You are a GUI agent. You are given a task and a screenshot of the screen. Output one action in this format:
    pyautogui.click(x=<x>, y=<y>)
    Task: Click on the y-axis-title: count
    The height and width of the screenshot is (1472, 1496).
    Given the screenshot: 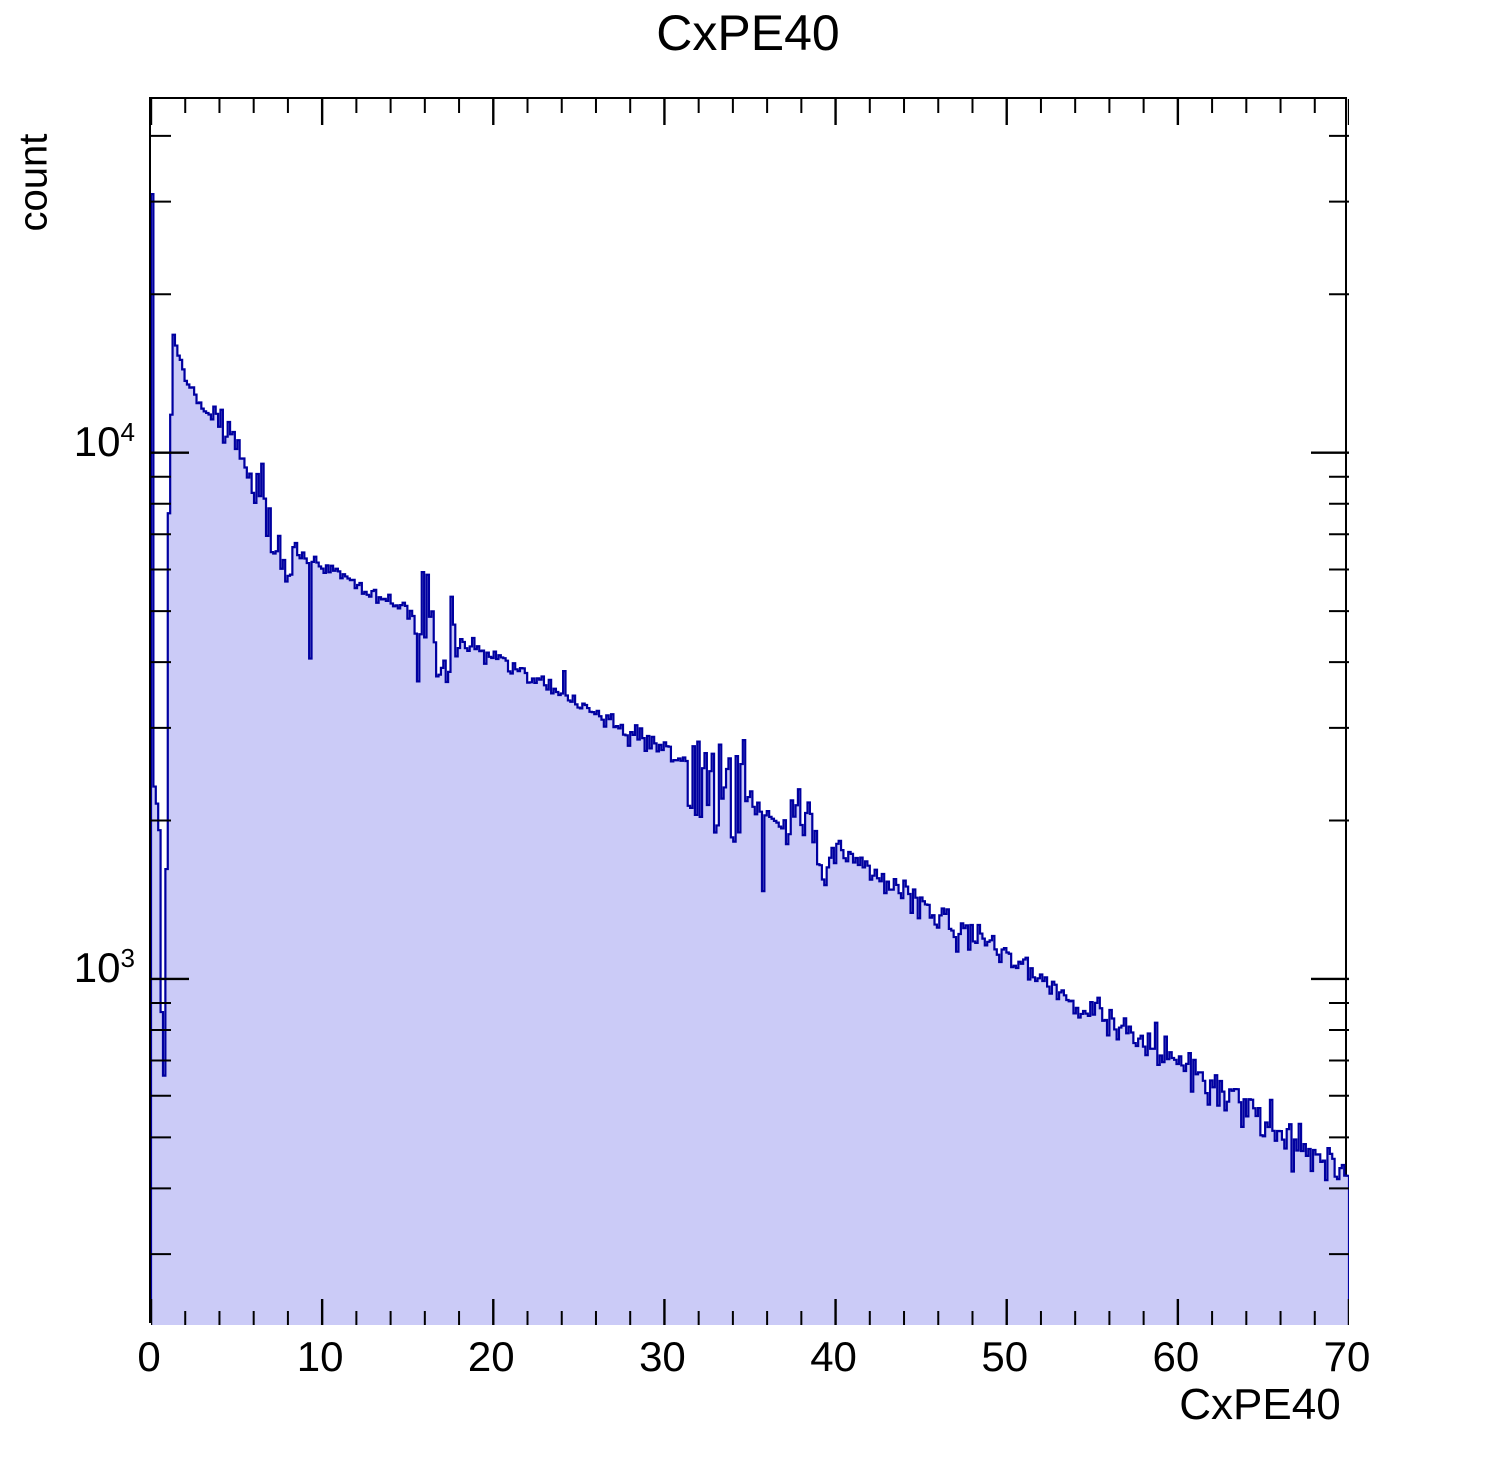 What is the action you would take?
    pyautogui.click(x=33, y=182)
    